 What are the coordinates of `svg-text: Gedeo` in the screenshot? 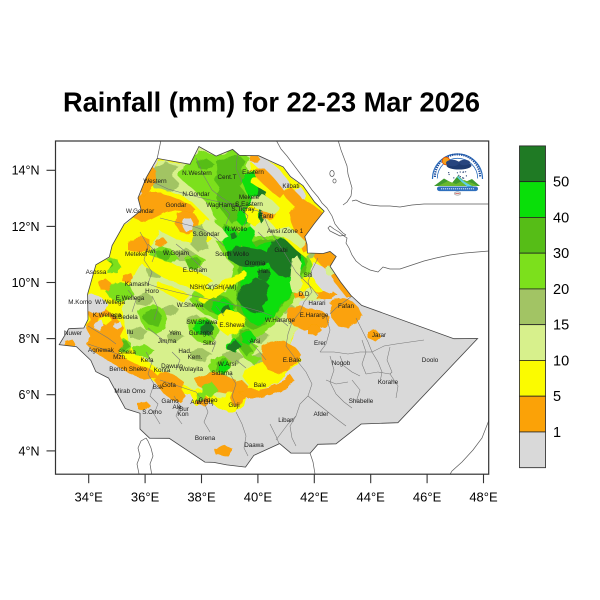 It's located at (208, 400).